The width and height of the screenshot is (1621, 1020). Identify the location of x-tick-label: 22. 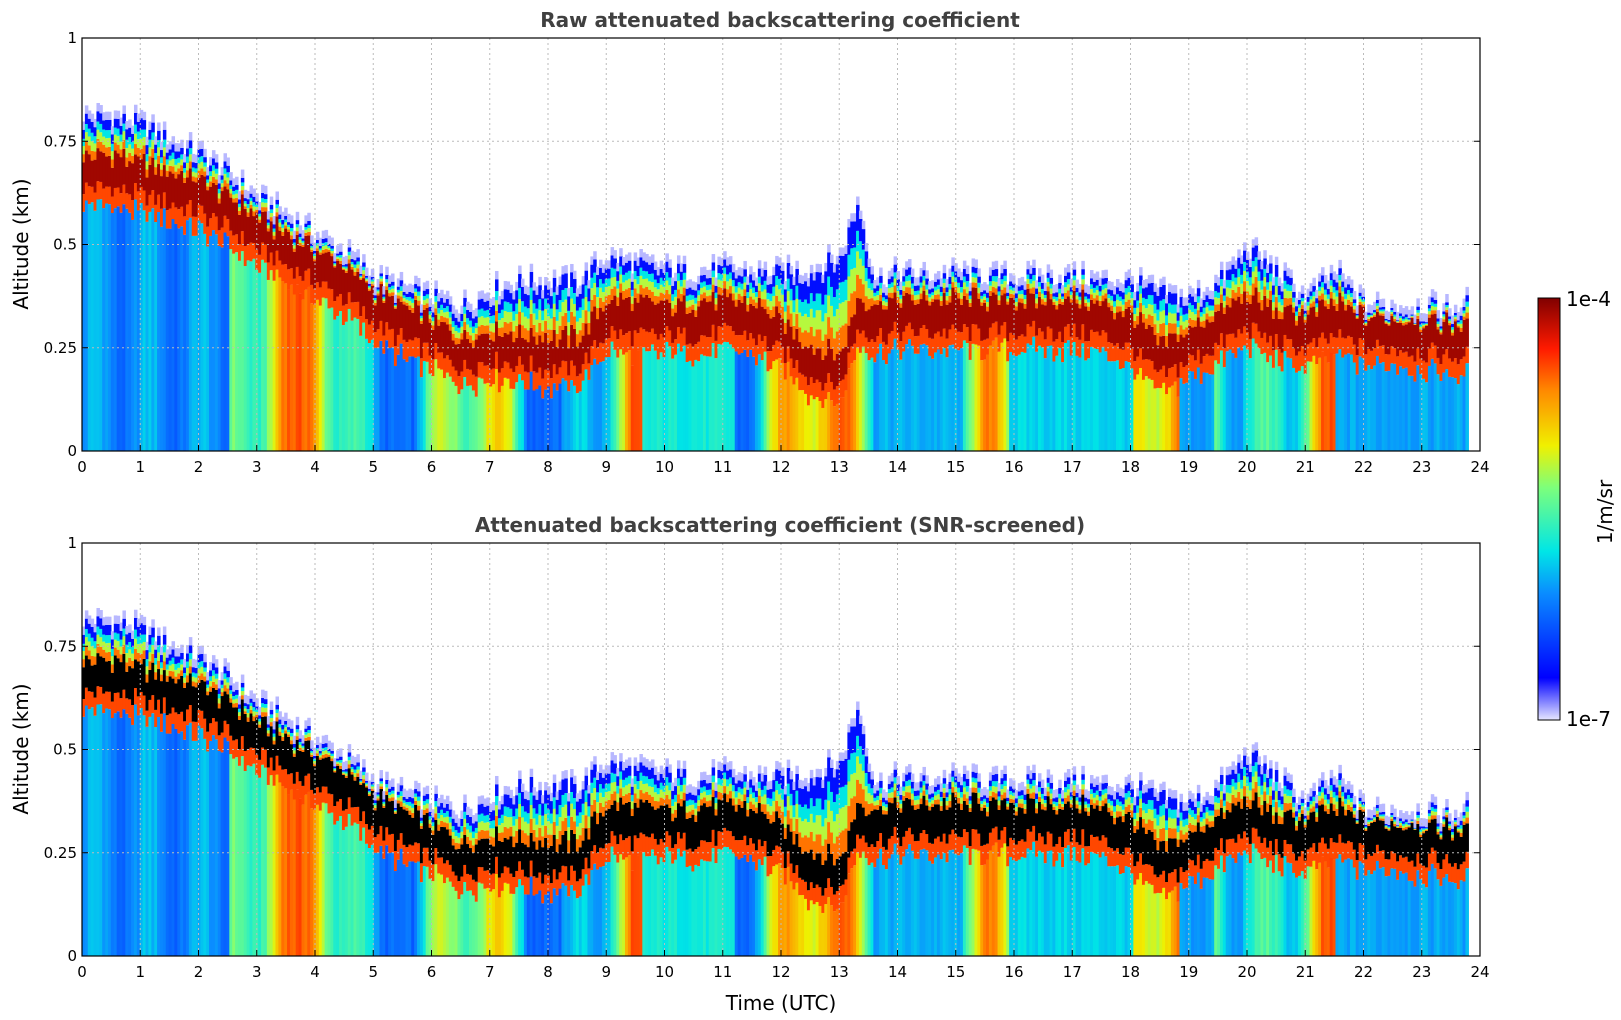
(1363, 467).